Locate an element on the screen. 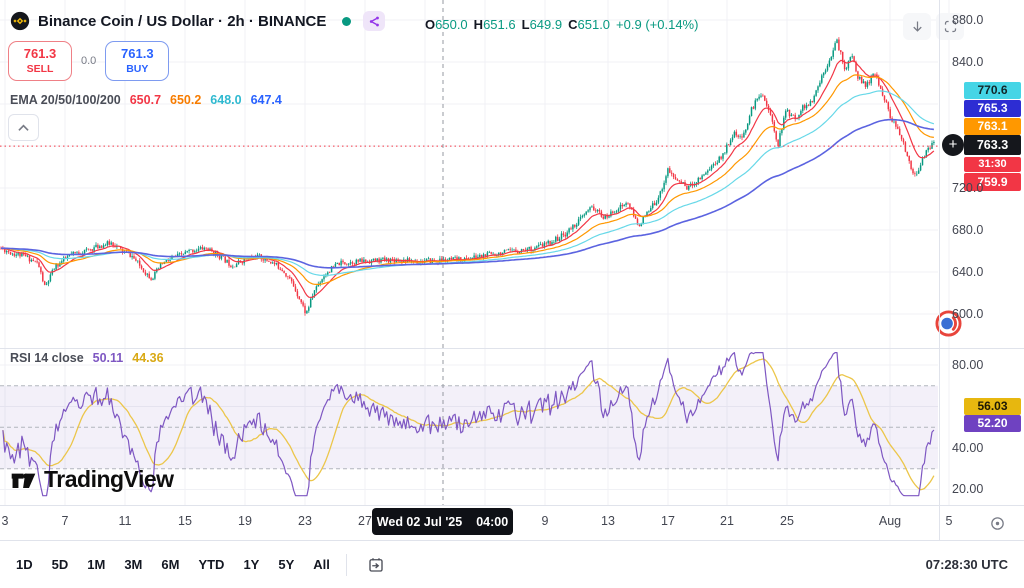 This screenshot has width=1024, height=588. target-circle-icon is located at coordinates (997, 523).